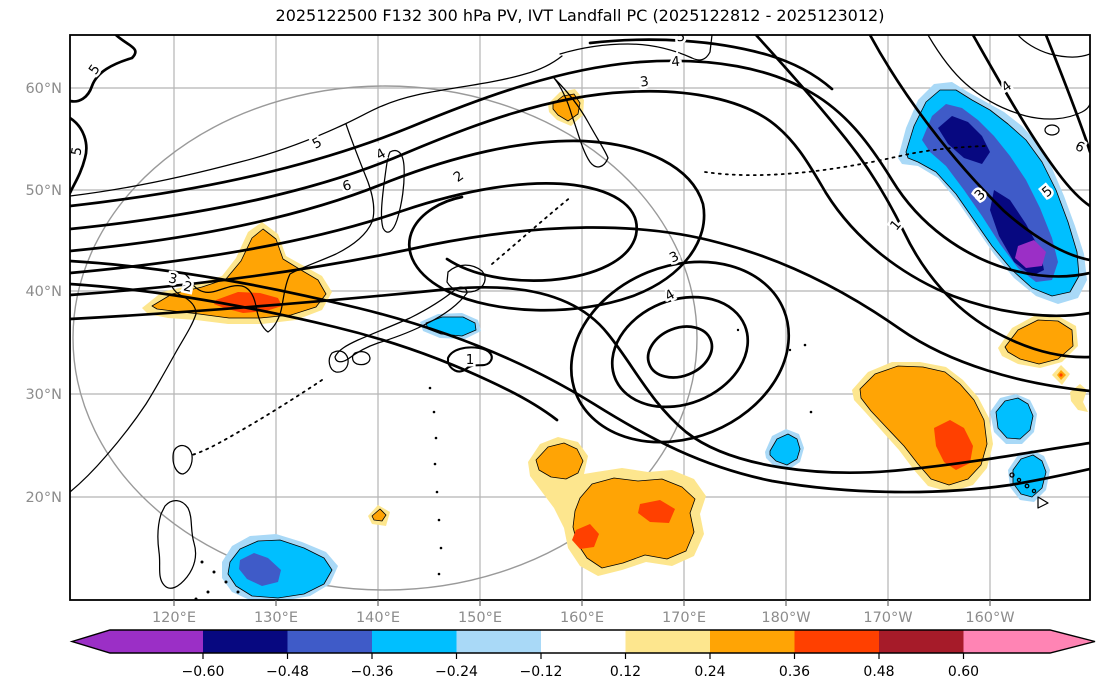 The height and width of the screenshot is (692, 1105). I want to click on contour-5-left, so click(79, 155).